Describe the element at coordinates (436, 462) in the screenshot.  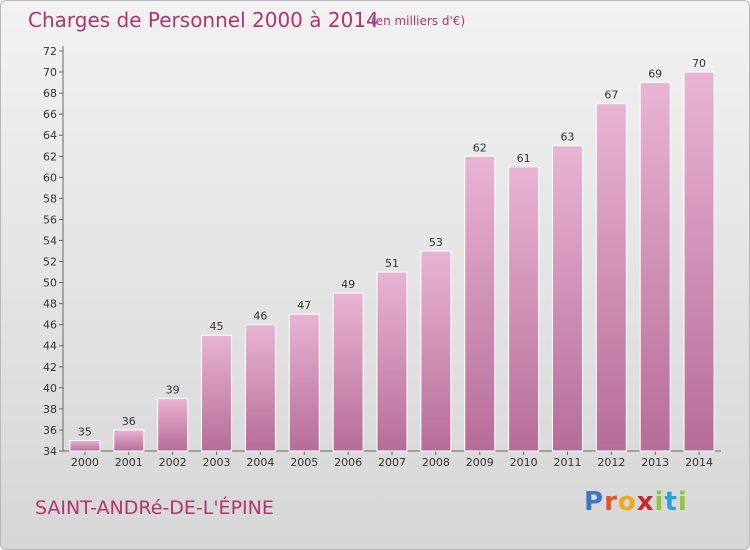
I see `x-tick-label-2008: 2008` at that location.